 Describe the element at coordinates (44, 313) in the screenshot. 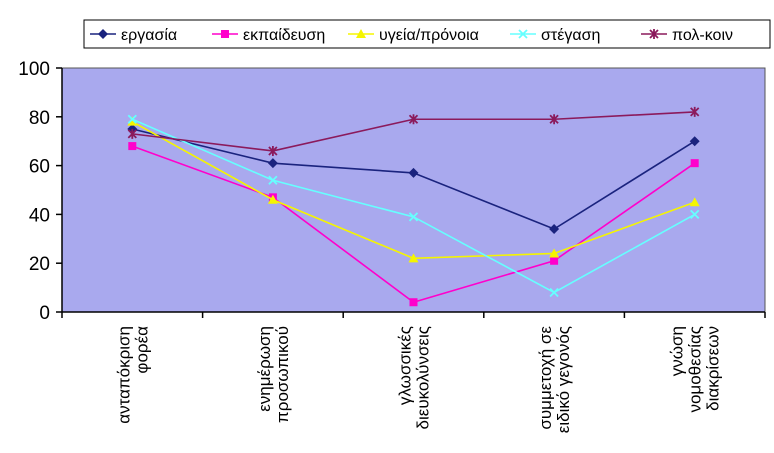

I see `y-tick-label: 0` at that location.